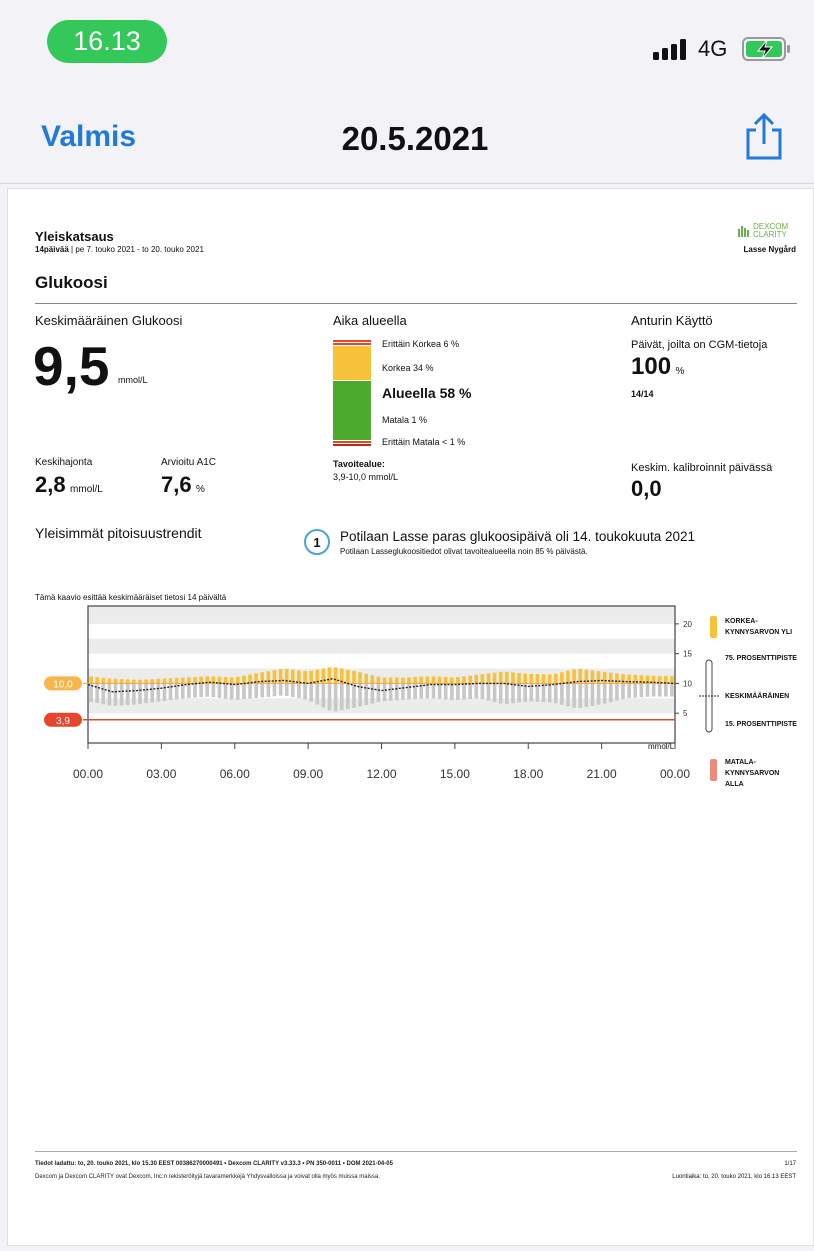 This screenshot has height=1251, width=814. What do you see at coordinates (317, 542) in the screenshot?
I see `best-day-number-badge: 1` at bounding box center [317, 542].